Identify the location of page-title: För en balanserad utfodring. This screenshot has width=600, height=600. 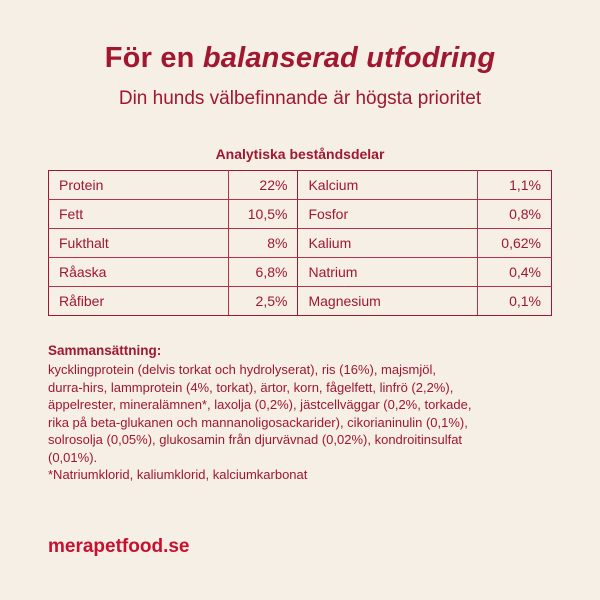
(300, 58).